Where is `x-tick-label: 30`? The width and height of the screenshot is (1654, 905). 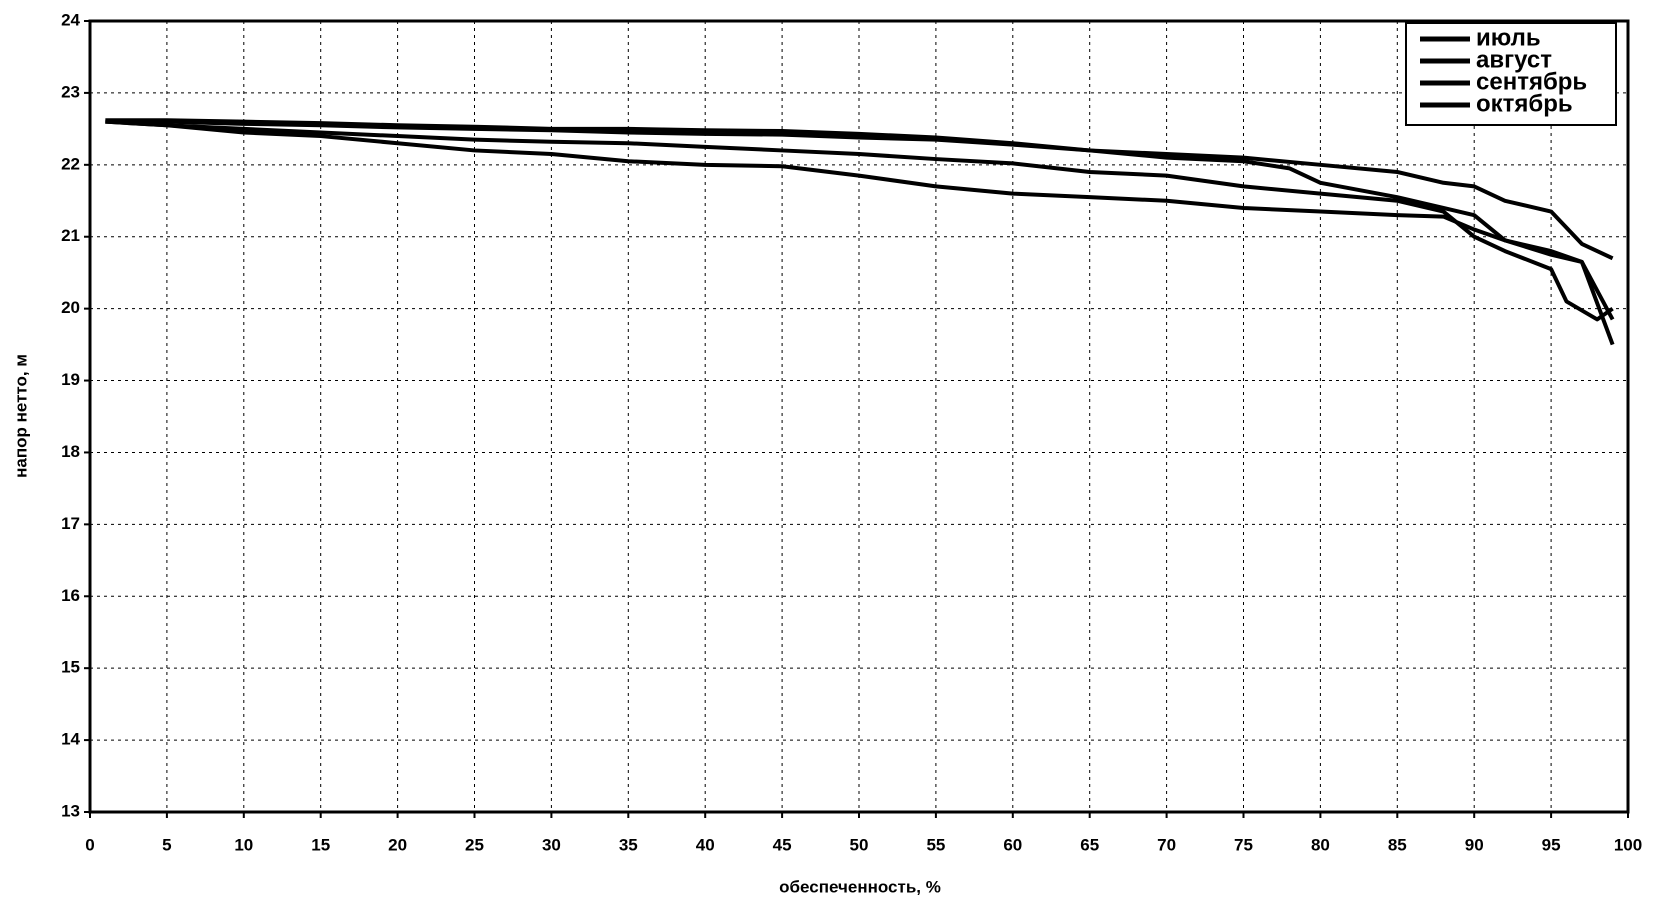 x-tick-label: 30 is located at coordinates (551, 844).